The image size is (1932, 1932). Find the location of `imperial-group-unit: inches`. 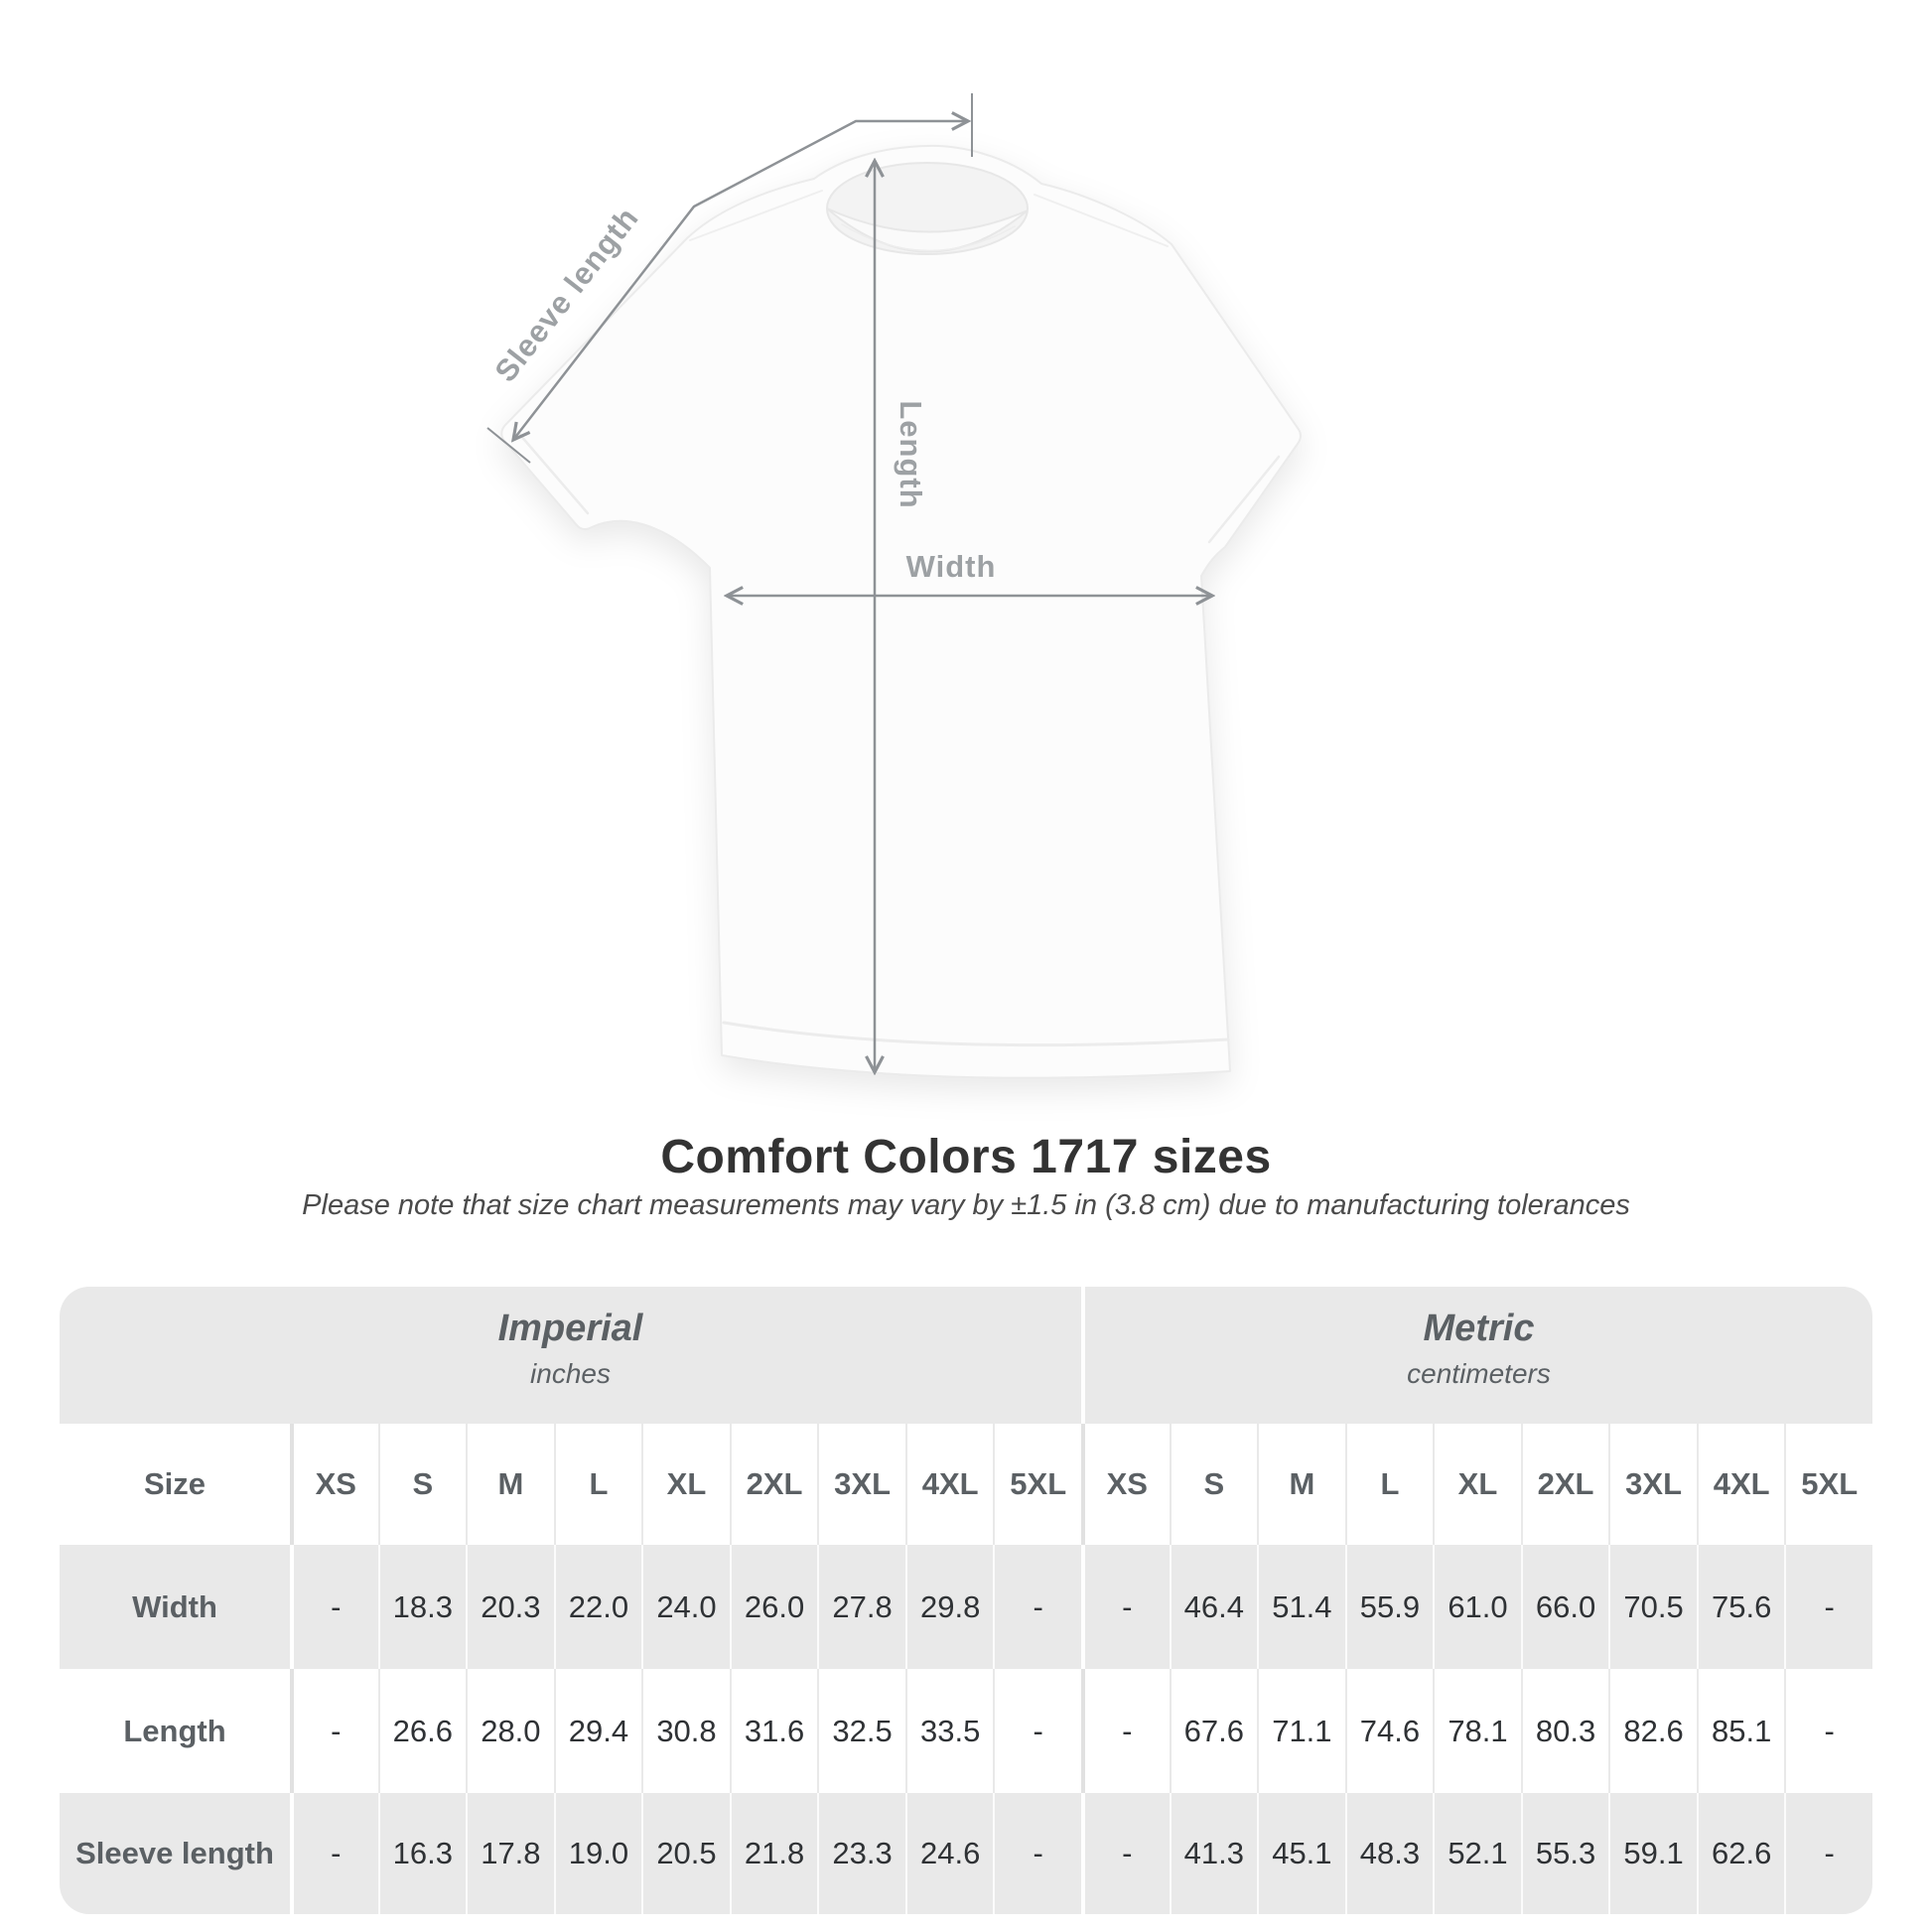

imperial-group-unit: inches is located at coordinates (570, 1373).